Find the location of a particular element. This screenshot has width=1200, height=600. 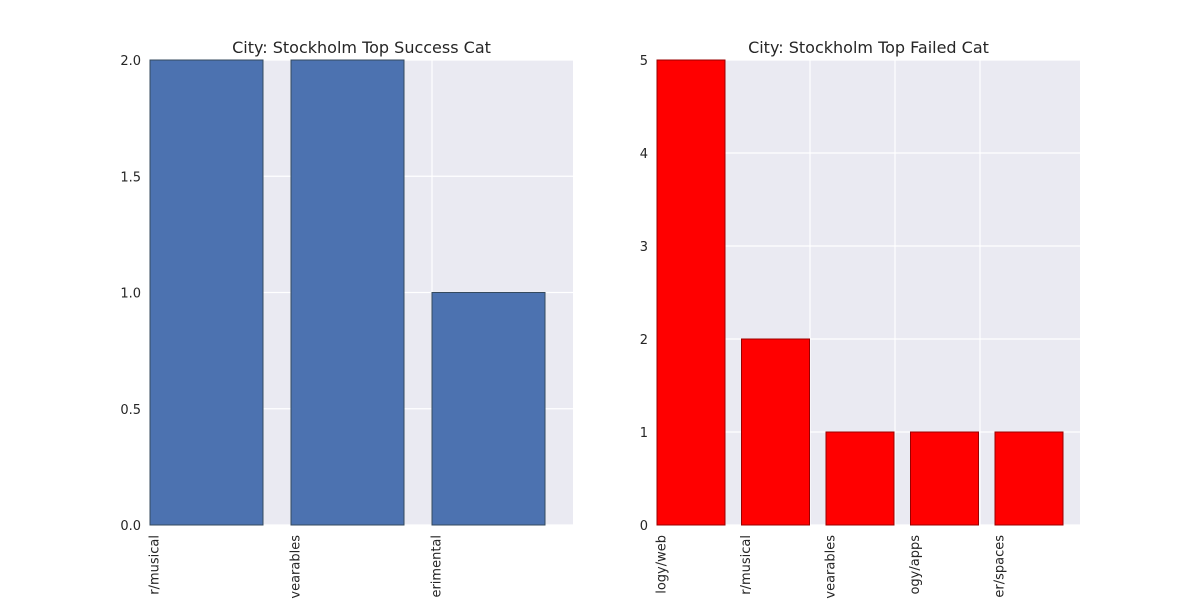

y-tick-label: 0.0 is located at coordinates (130, 526).